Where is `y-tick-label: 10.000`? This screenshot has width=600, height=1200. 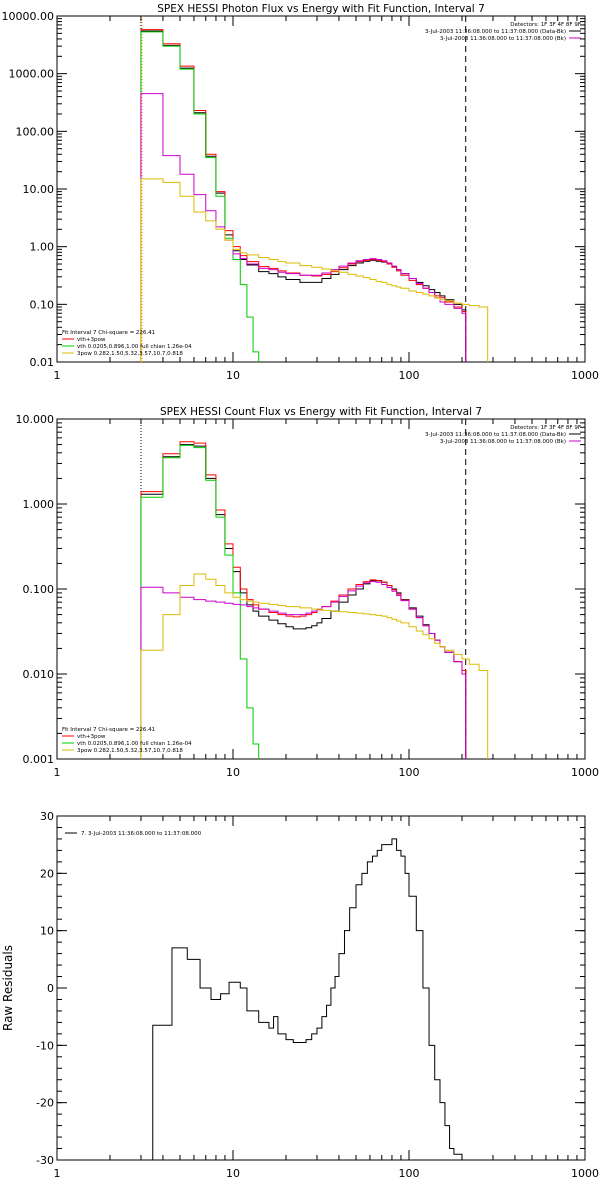
y-tick-label: 10.000 is located at coordinates (35, 419).